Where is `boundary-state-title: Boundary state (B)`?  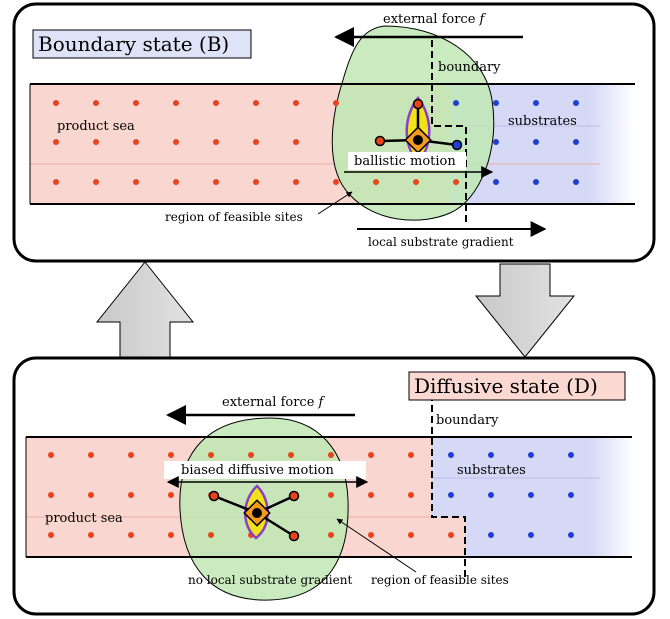 boundary-state-title: Boundary state (B) is located at coordinates (133, 44).